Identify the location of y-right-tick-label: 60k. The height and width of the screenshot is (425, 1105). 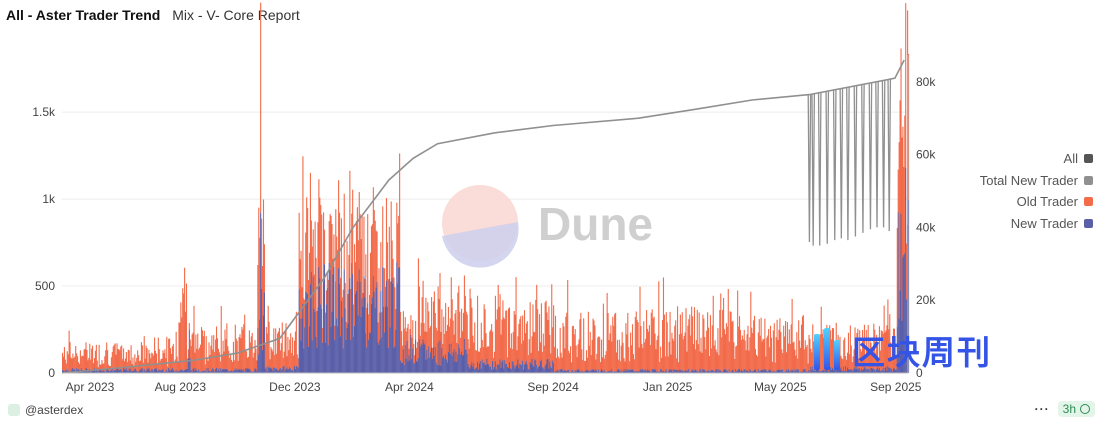
(926, 155).